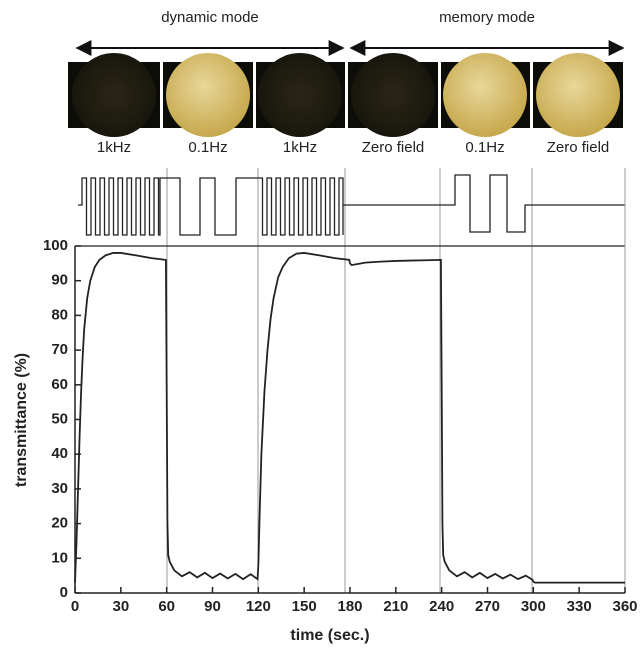 The width and height of the screenshot is (641, 648). I want to click on y-axis-title: transmittance (%), so click(21, 420).